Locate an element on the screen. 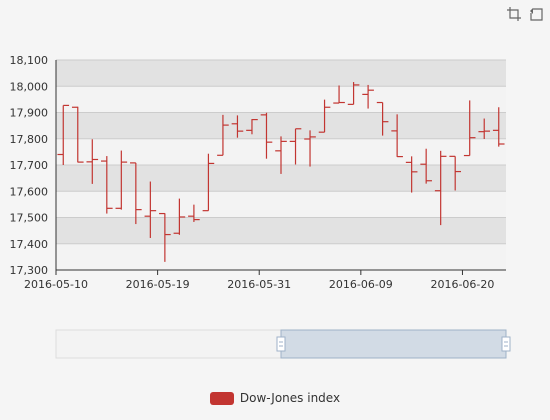 The image size is (550, 420). zoom-handle-end is located at coordinates (506, 344).